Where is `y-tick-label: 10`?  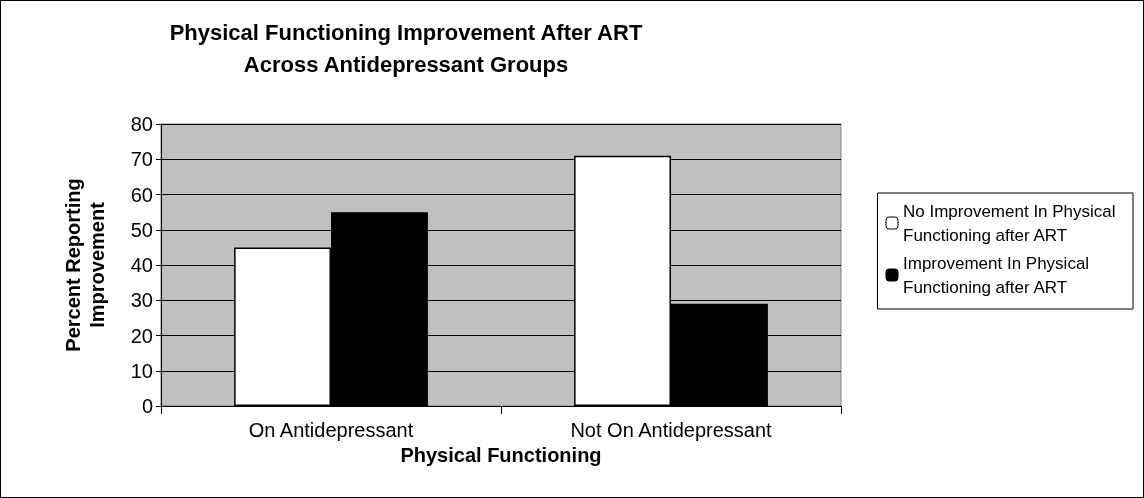 y-tick-label: 10 is located at coordinates (141, 370).